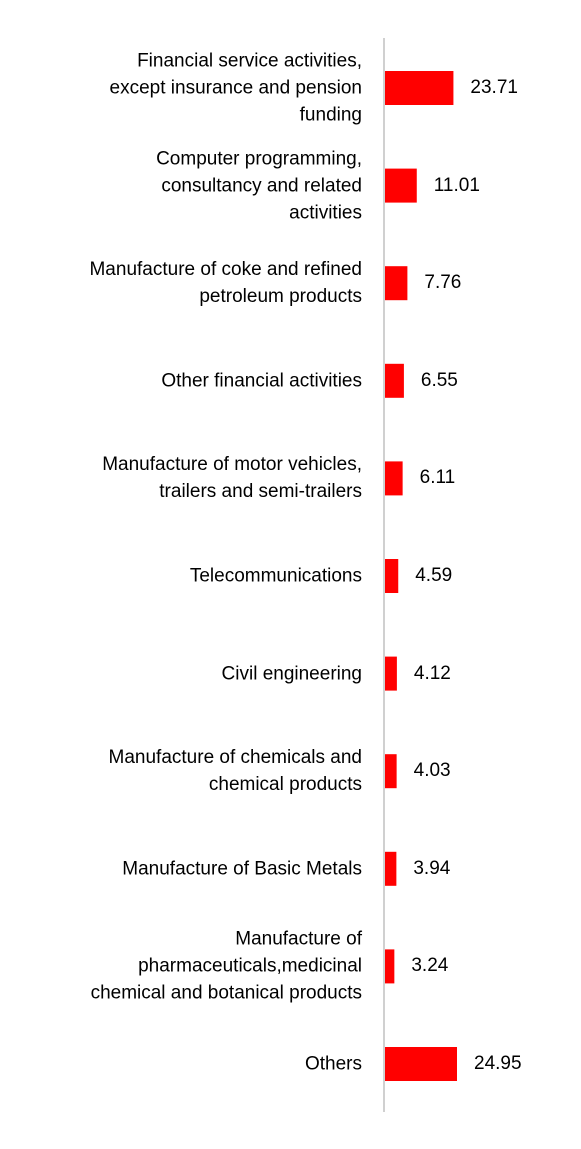 This screenshot has height=1149, width=581. What do you see at coordinates (242, 869) in the screenshot?
I see `category-label-line: Manufacture of Basic Metals` at bounding box center [242, 869].